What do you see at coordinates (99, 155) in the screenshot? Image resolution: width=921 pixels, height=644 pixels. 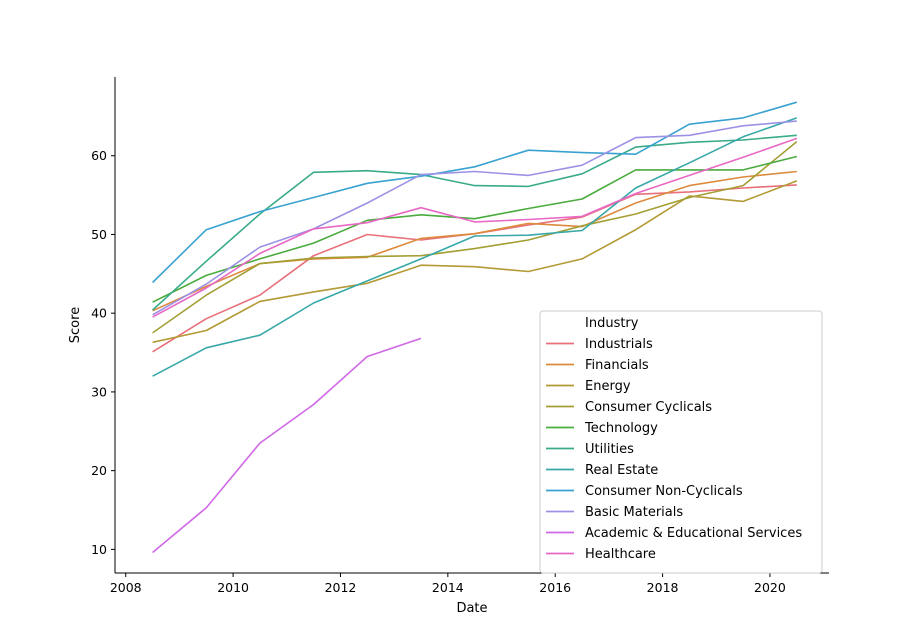 I see `y-tick-label: 60` at bounding box center [99, 155].